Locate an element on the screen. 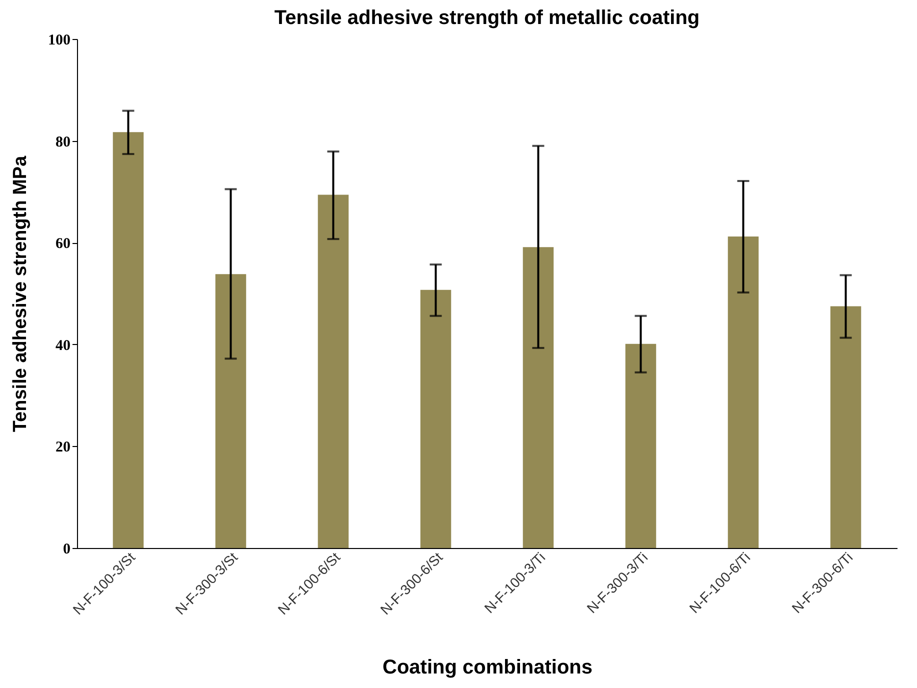 Image resolution: width=917 pixels, height=688 pixels. y-tick-label: 100 is located at coordinates (59, 40).